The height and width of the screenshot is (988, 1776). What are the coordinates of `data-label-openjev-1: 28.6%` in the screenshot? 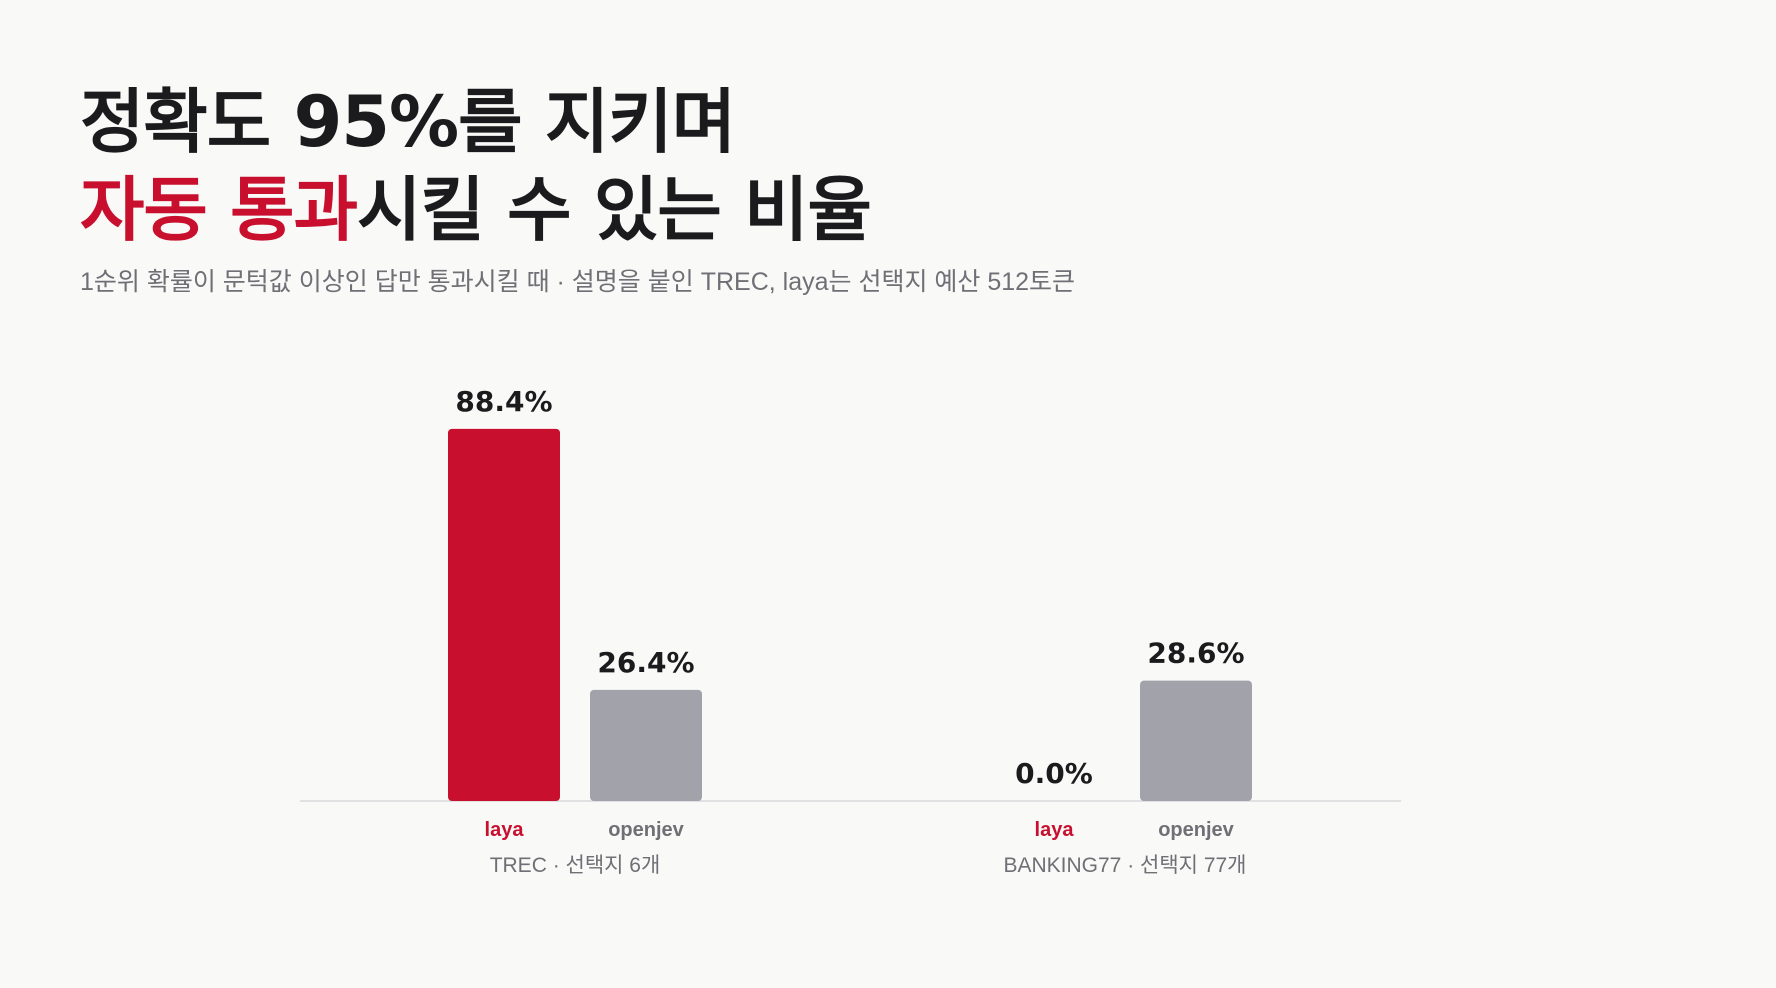 It's located at (1195, 653).